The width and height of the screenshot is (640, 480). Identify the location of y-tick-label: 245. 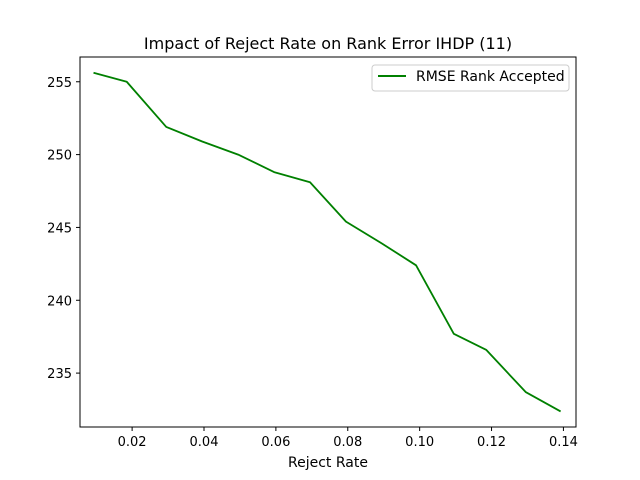
(59, 228).